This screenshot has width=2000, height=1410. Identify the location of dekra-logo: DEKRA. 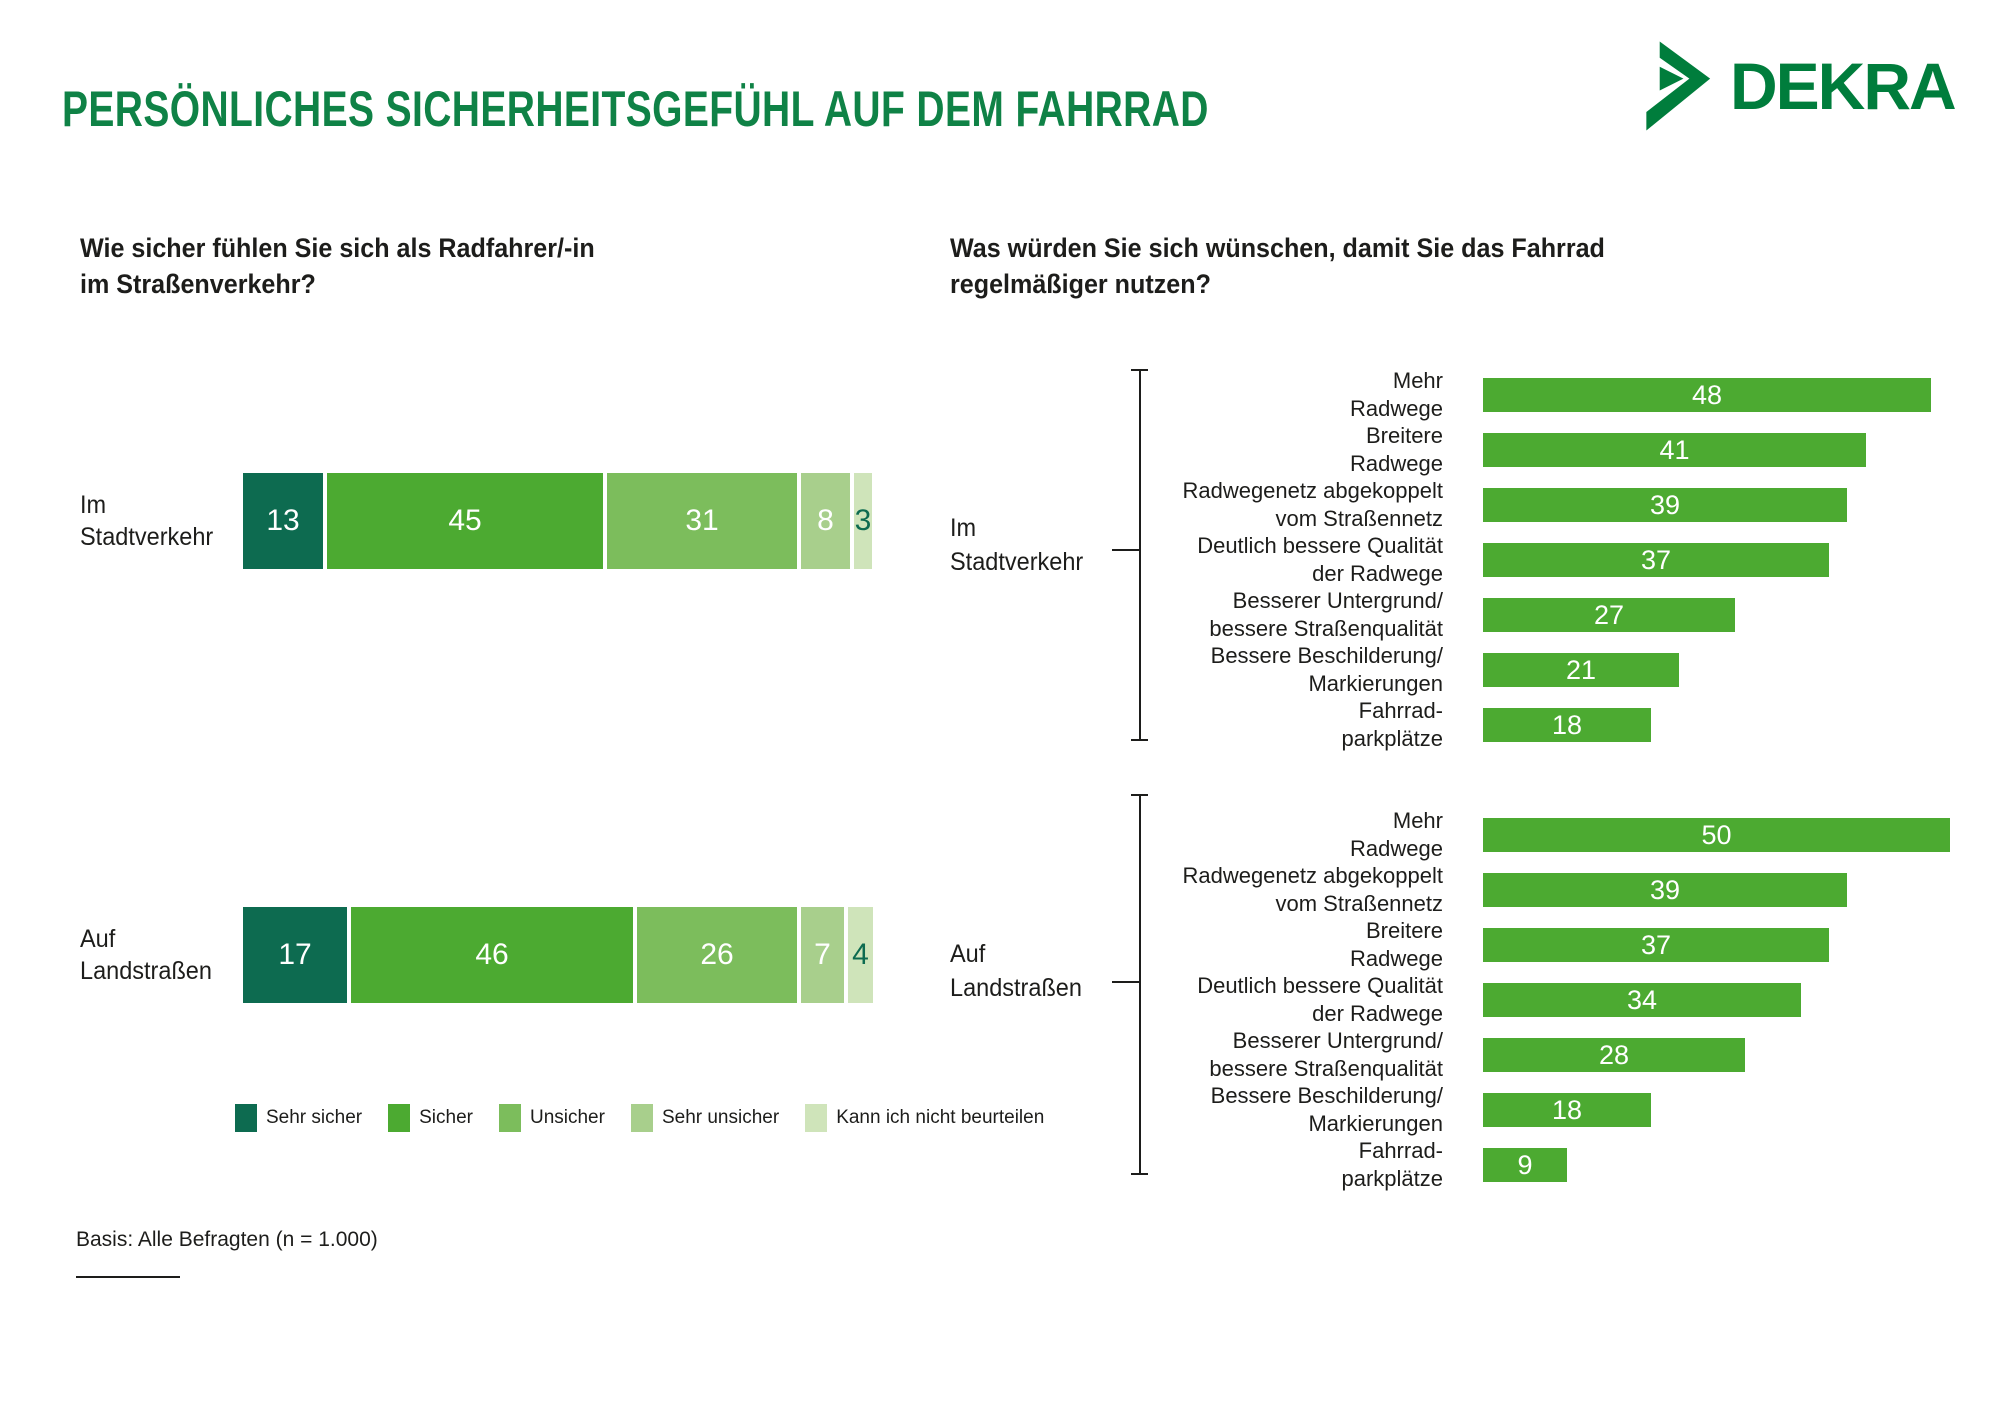
(1798, 86).